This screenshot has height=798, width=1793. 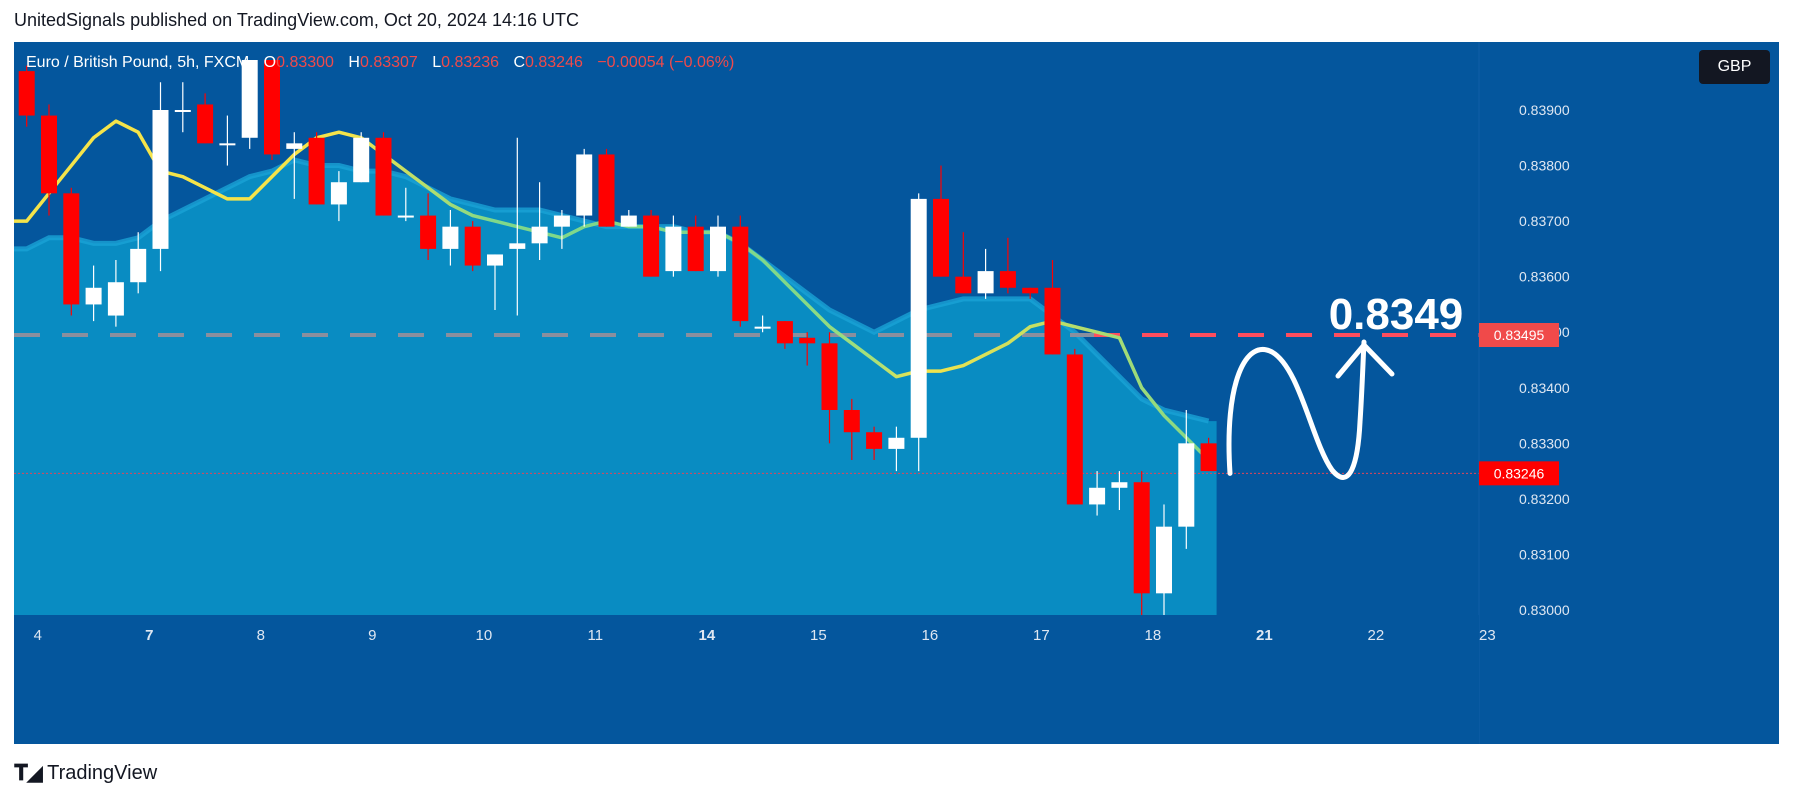 What do you see at coordinates (746, 679) in the screenshot?
I see `time-axis-panel` at bounding box center [746, 679].